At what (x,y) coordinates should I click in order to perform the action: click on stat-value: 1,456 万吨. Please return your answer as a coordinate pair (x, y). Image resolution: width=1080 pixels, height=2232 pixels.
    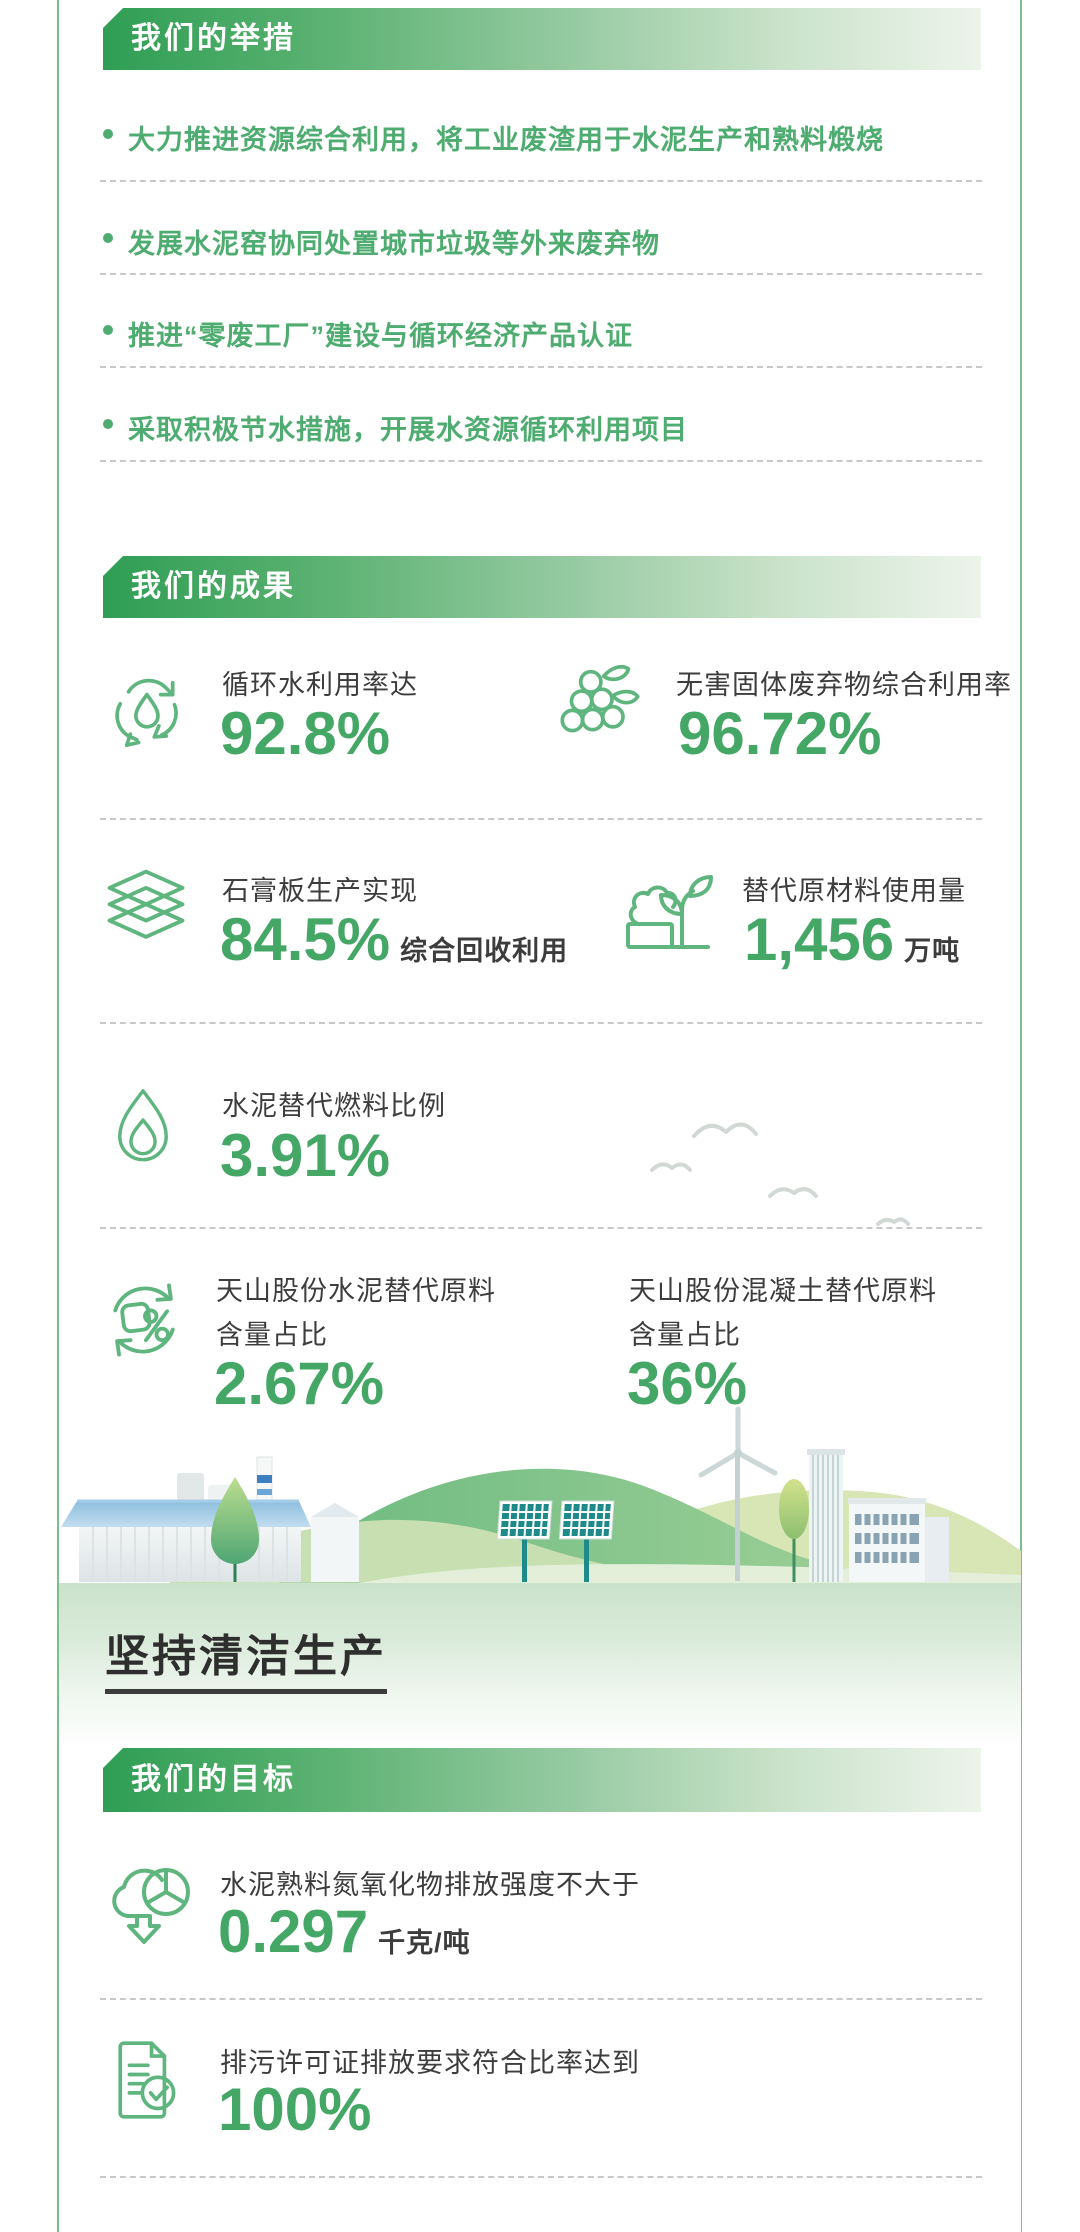
    Looking at the image, I should click on (852, 939).